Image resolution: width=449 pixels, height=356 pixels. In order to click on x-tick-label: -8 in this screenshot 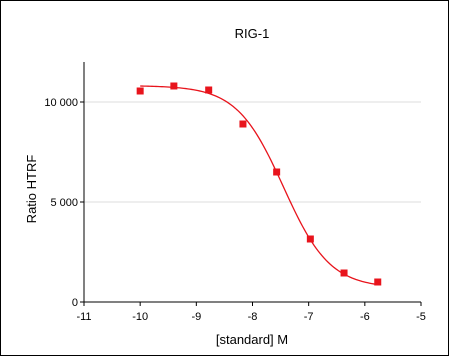, I will do `click(253, 317)`.